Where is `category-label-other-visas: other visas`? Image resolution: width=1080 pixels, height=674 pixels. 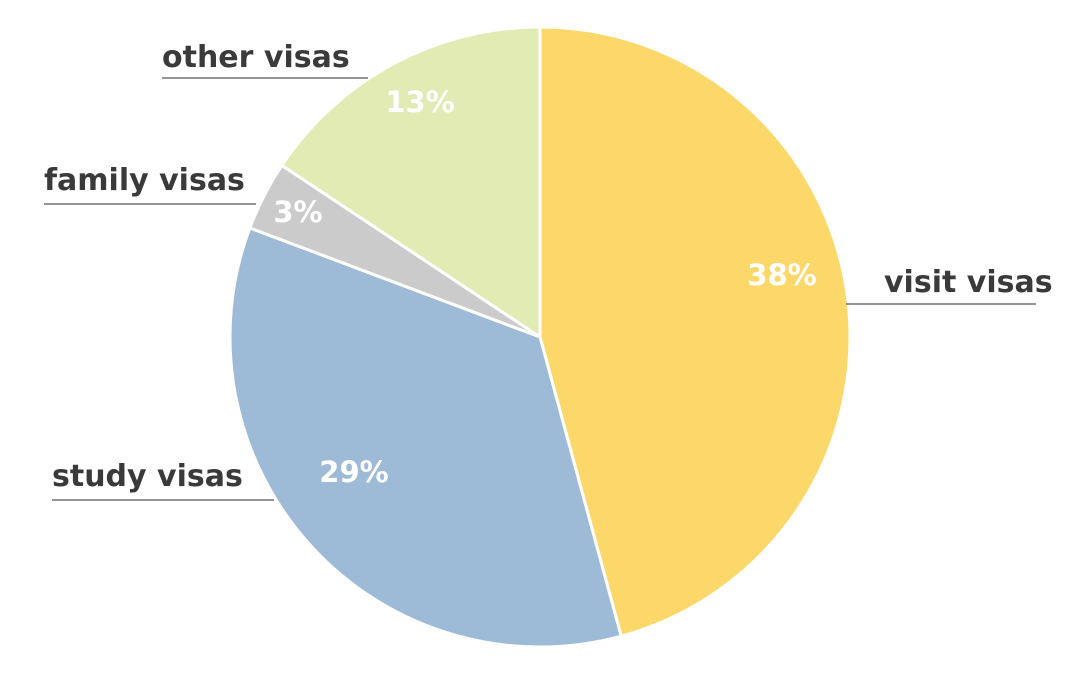
category-label-other-visas: other visas is located at coordinates (256, 57).